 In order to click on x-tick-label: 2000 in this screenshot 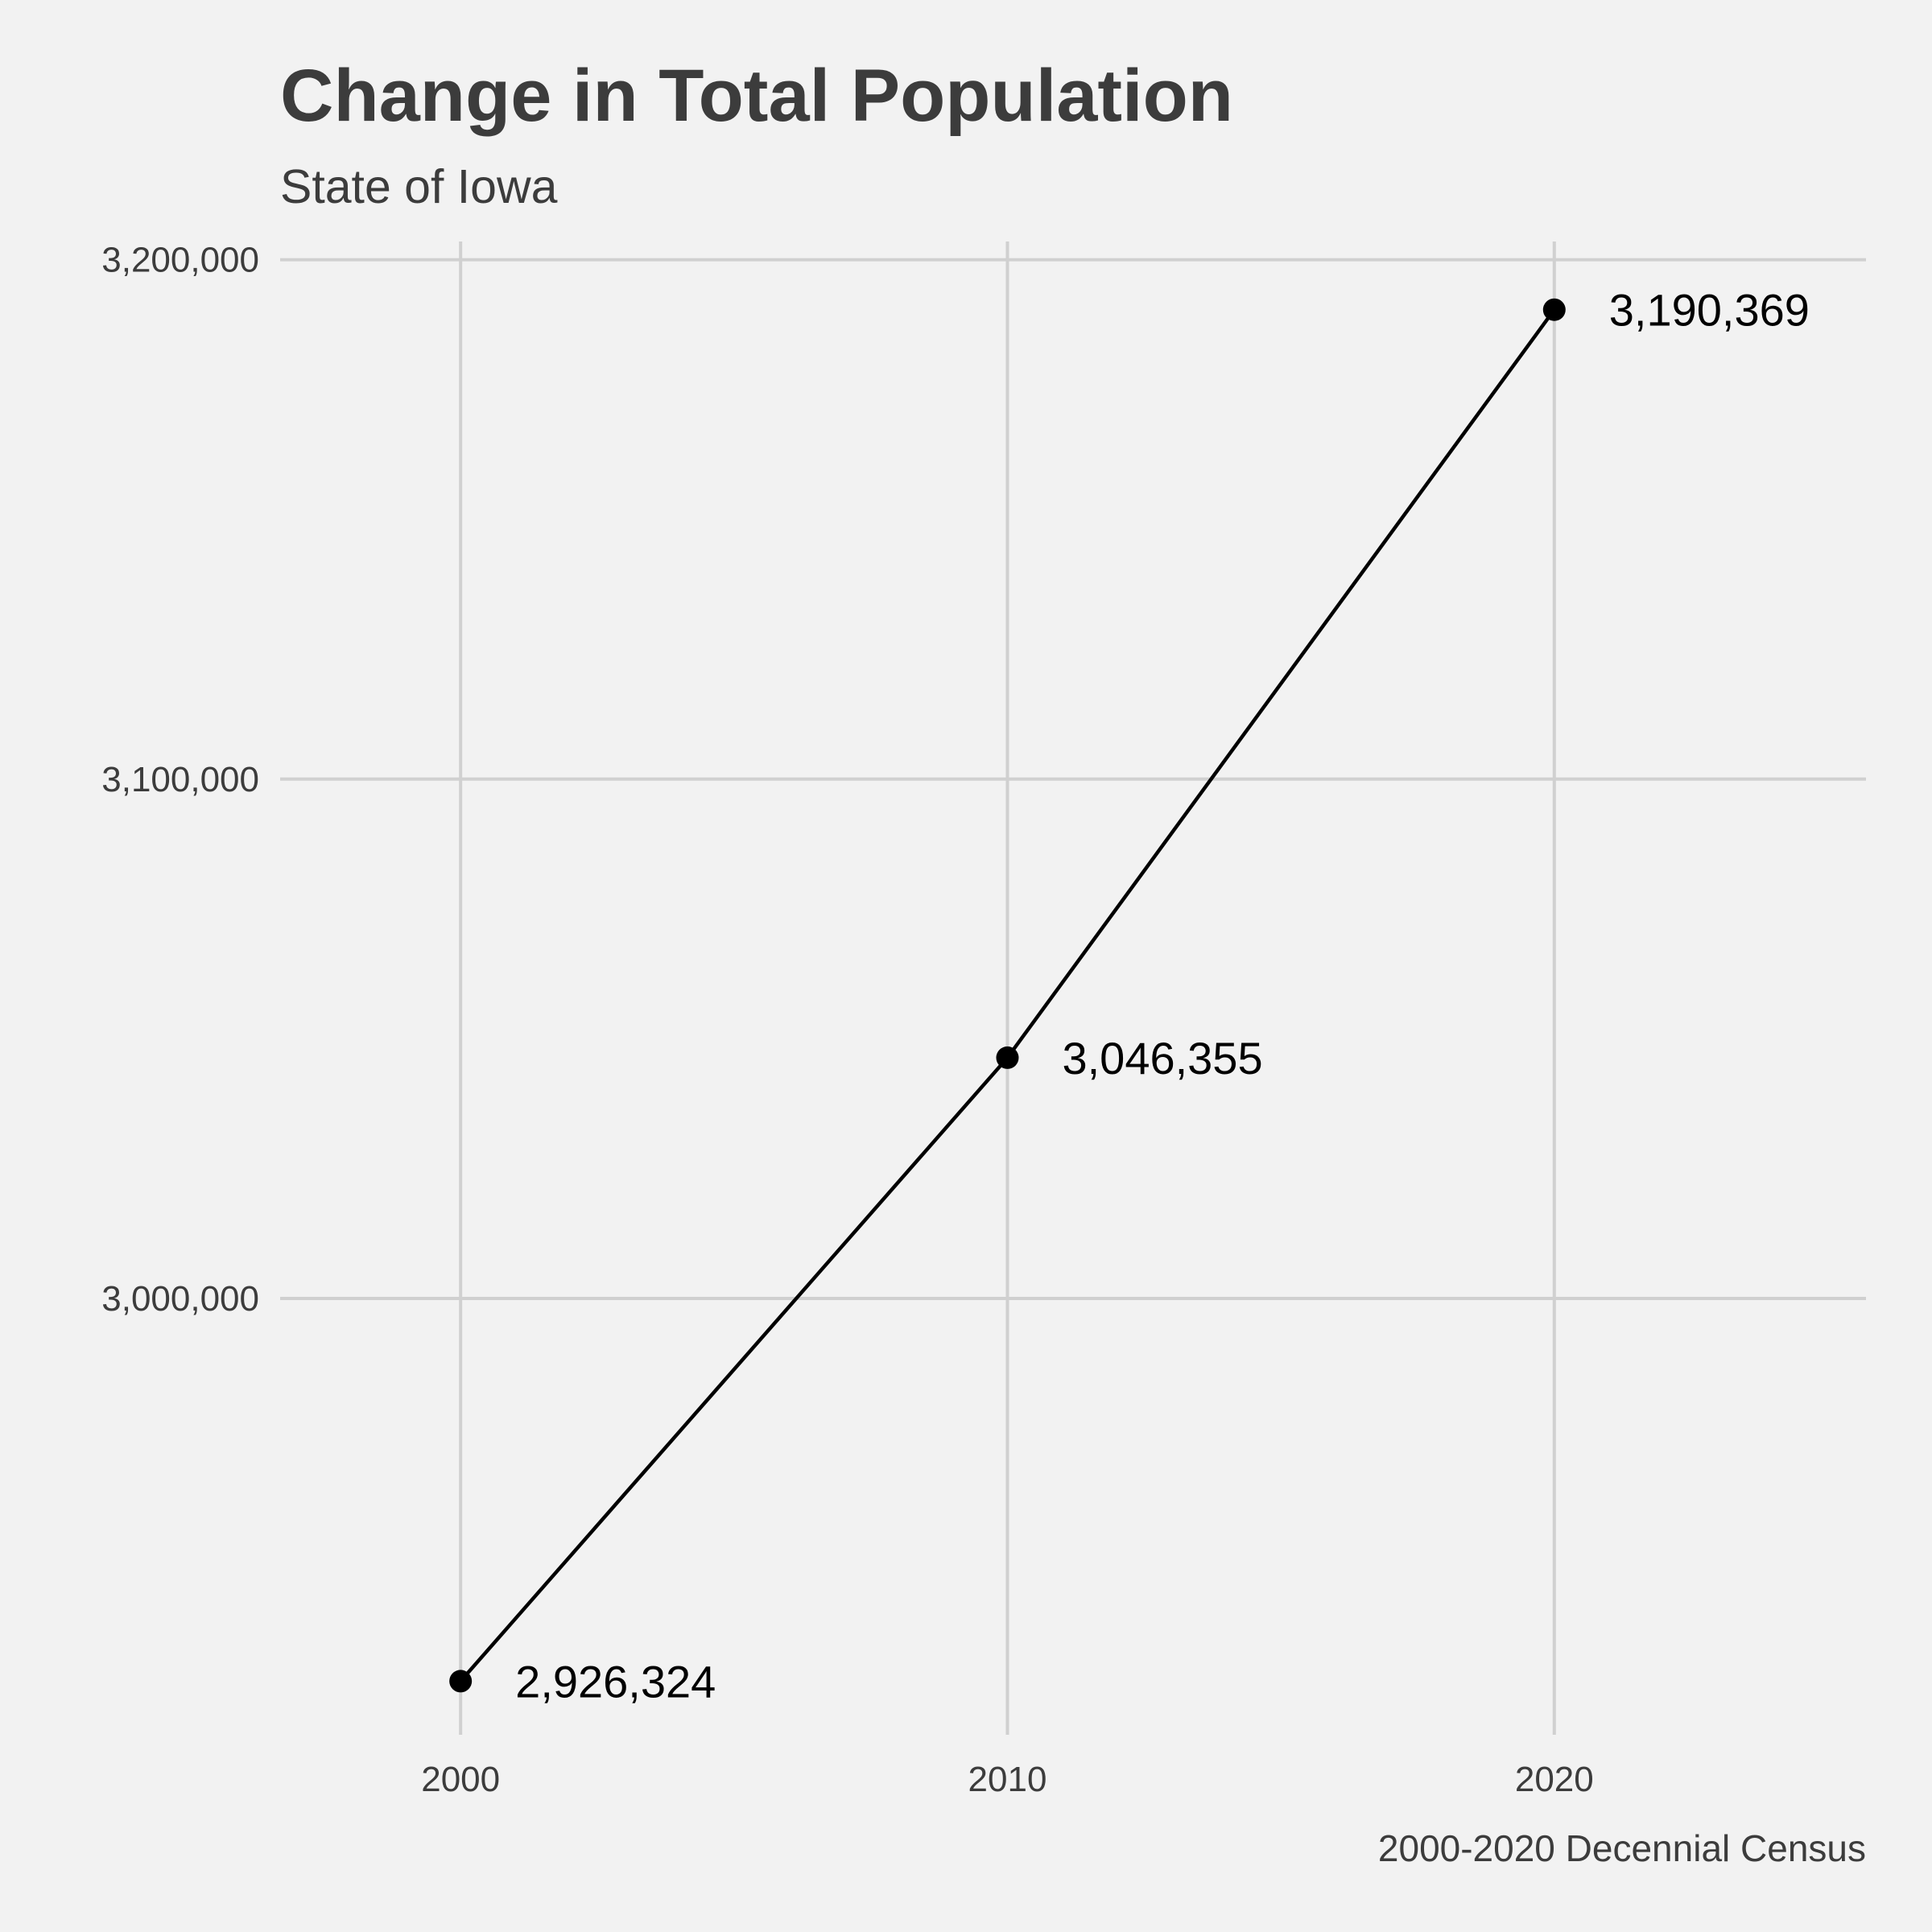, I will do `click(460, 1779)`.